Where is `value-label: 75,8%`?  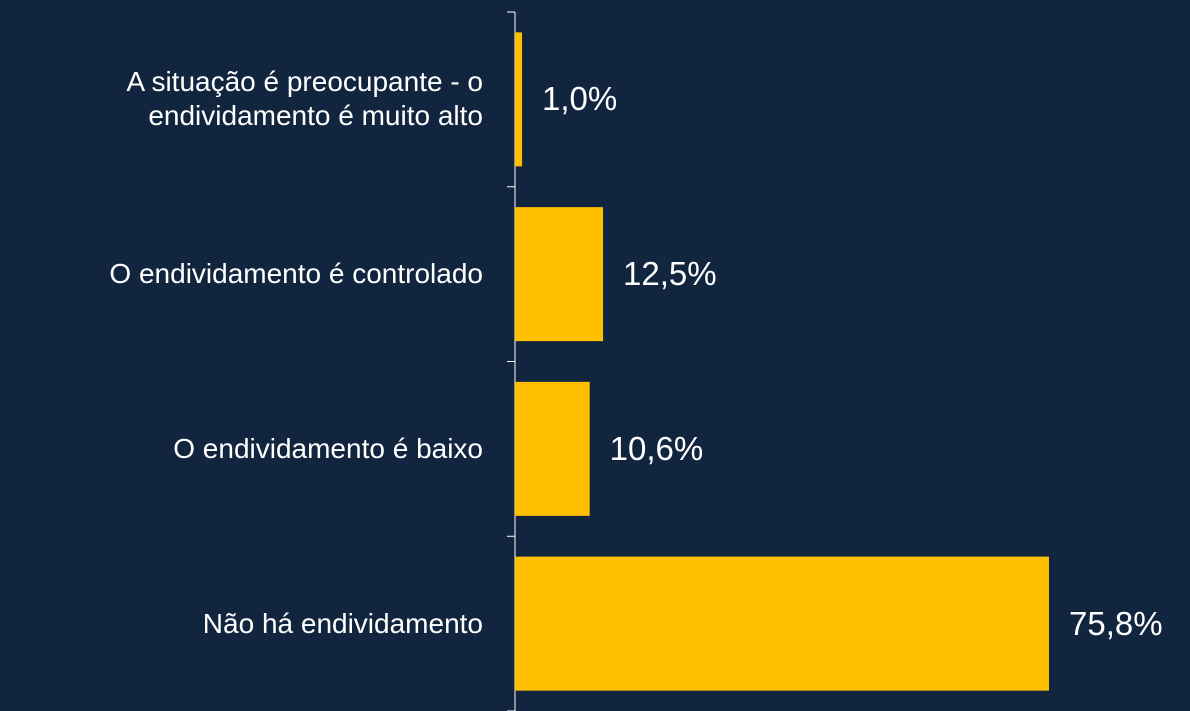
value-label: 75,8% is located at coordinates (1116, 623).